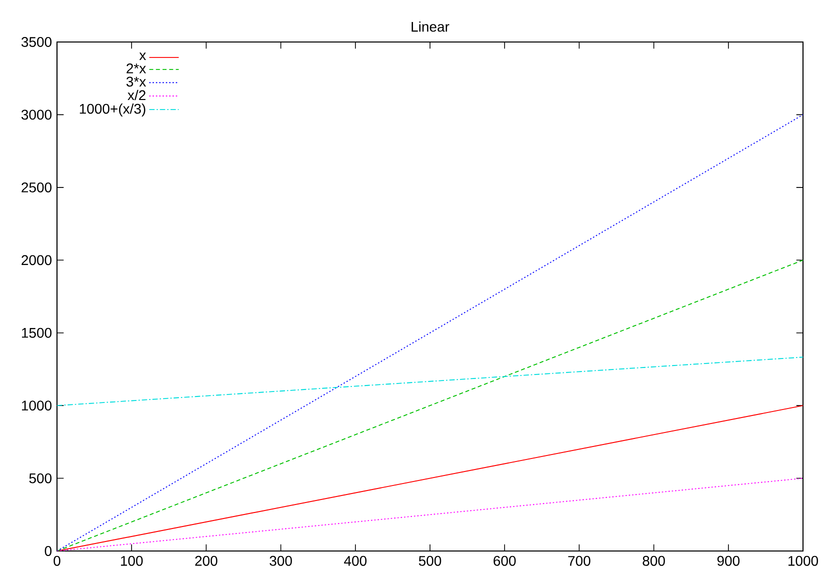  What do you see at coordinates (40, 478) in the screenshot?
I see `y-tick-label: 500` at bounding box center [40, 478].